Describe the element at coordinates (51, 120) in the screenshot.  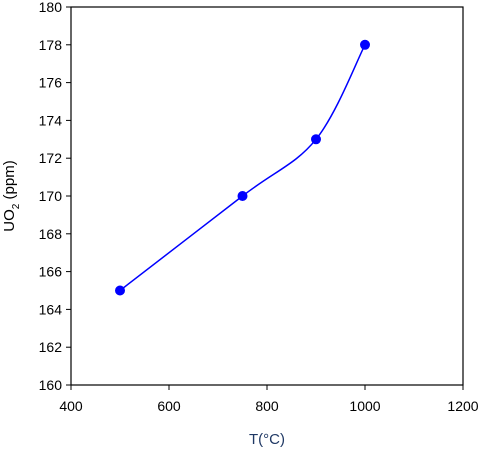
I see `y-tick-label: 174` at that location.